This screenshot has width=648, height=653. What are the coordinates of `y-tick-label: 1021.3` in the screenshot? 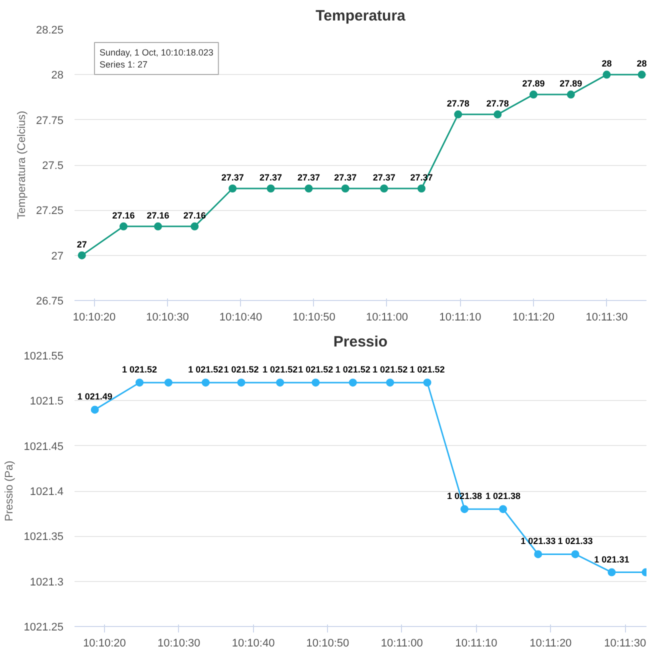 It's located at (47, 582).